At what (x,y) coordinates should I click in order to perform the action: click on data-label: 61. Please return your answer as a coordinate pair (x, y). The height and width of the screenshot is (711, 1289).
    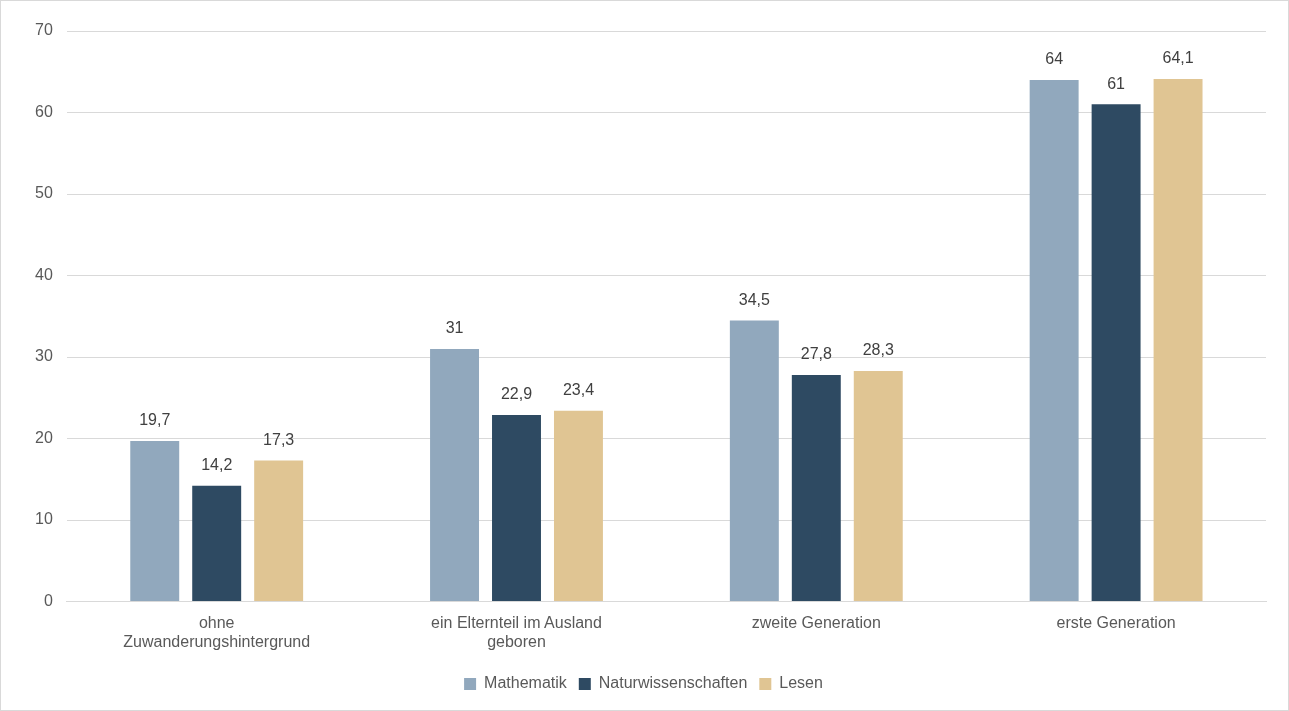
    Looking at the image, I should click on (1116, 83).